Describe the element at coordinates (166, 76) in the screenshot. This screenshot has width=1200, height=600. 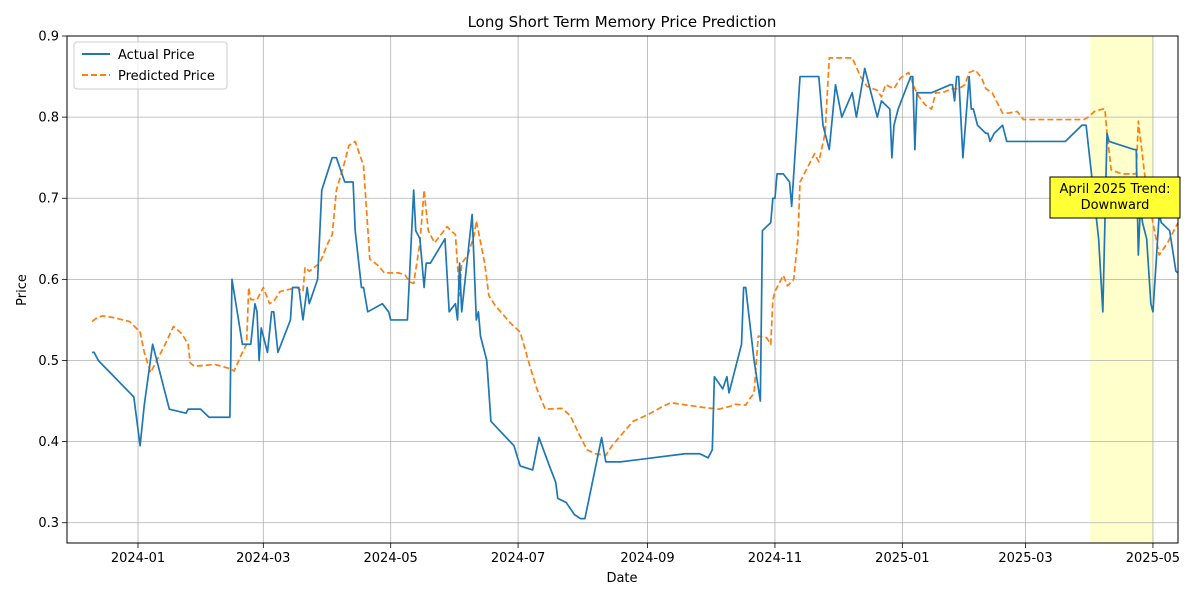
I see `legend-label-predicted: Predicted Price` at that location.